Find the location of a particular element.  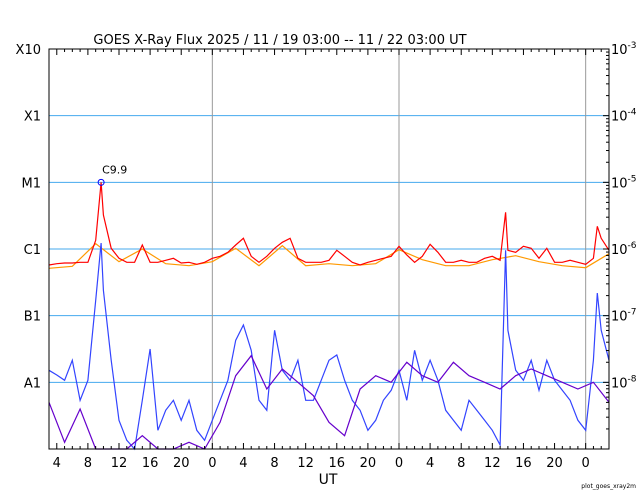

left-axis-label: M1 is located at coordinates (32, 183).